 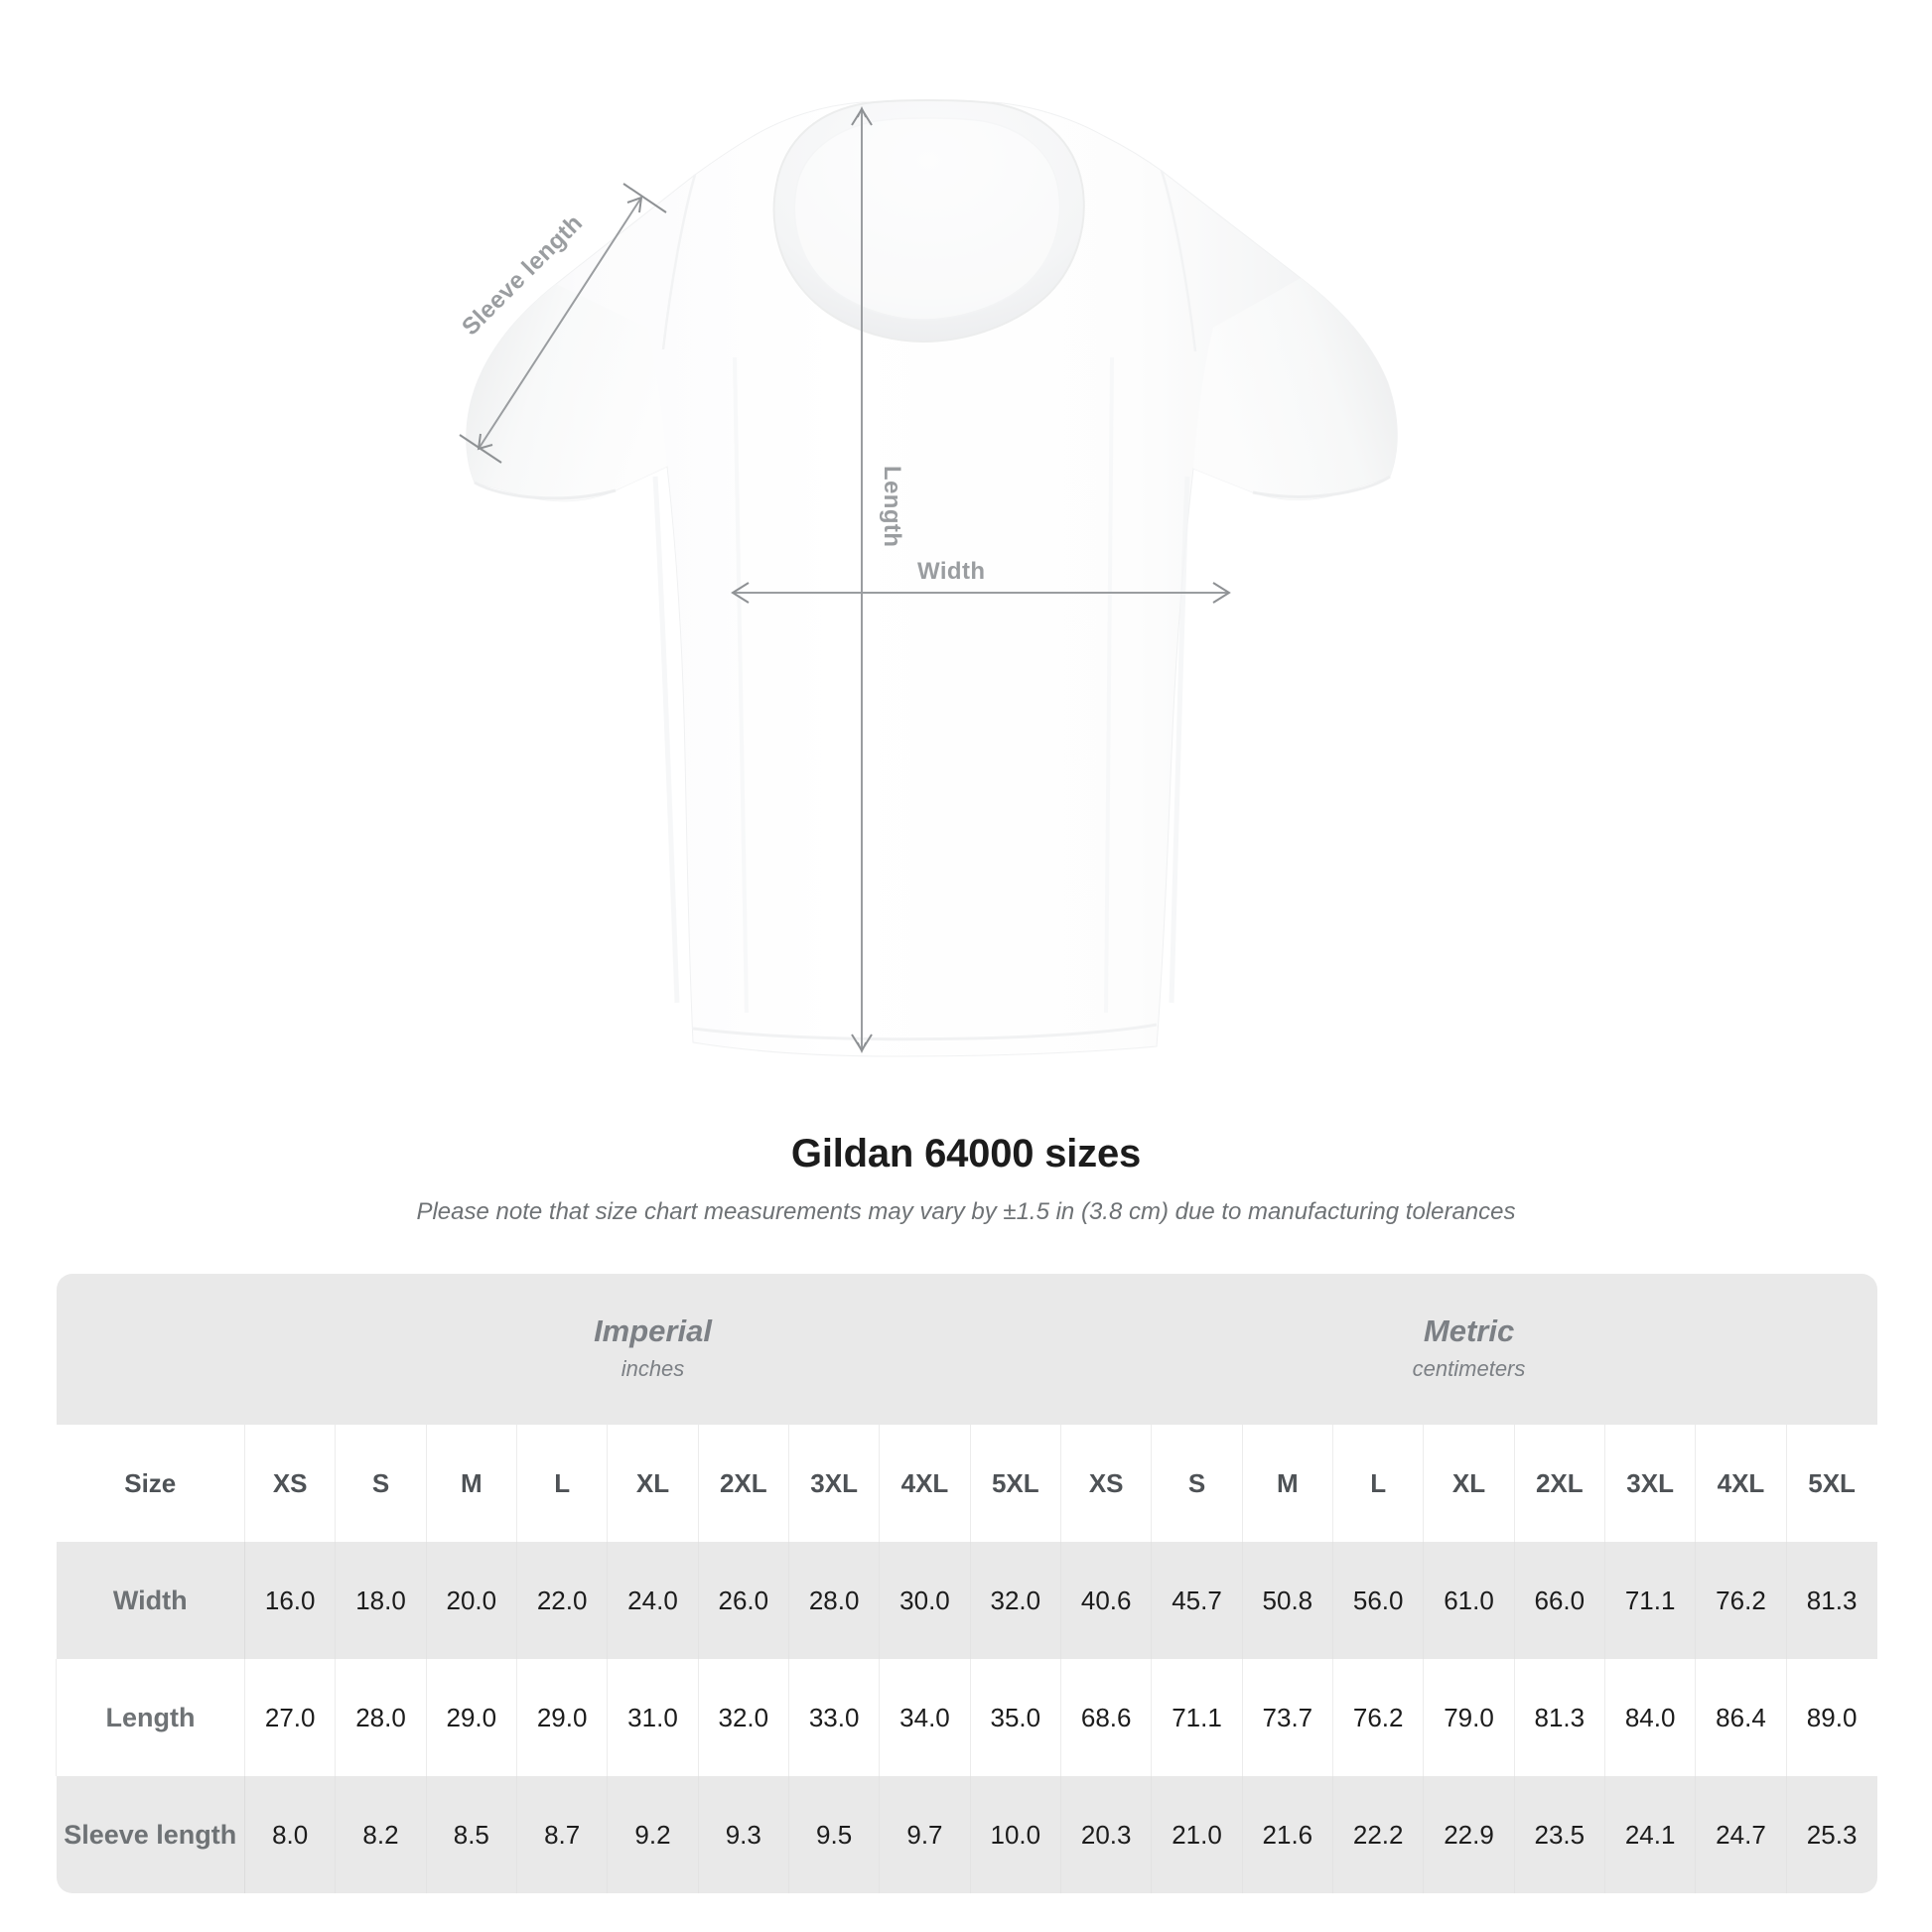 I want to click on unit-sub-imperial: inches, so click(x=653, y=1368).